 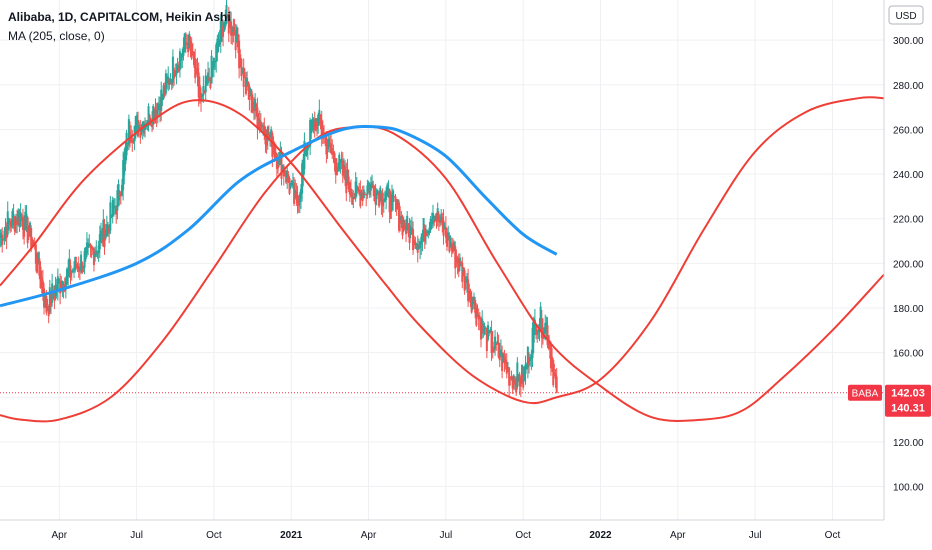 I want to click on y-tick-label: 280.00, so click(x=908, y=86).